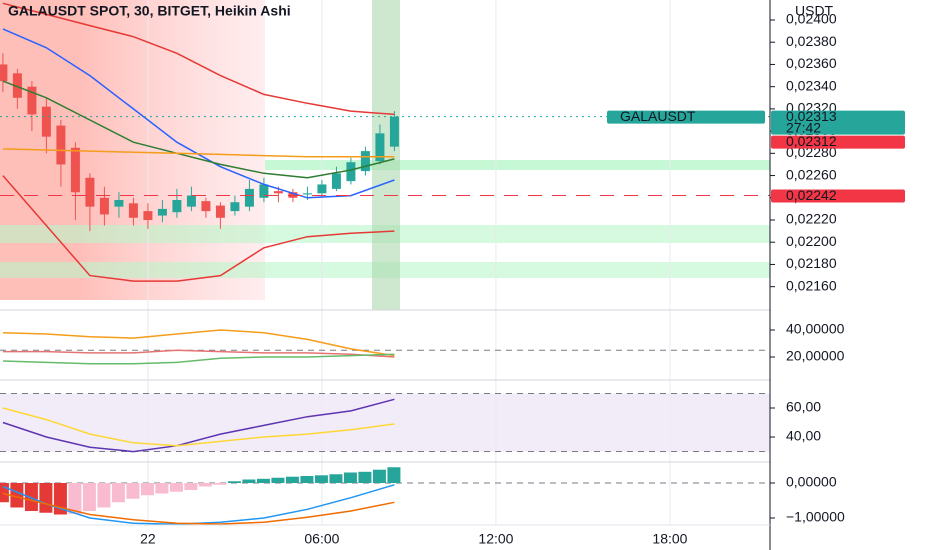 This screenshot has width=932, height=550. I want to click on price-label: 0,02313, so click(811, 116).